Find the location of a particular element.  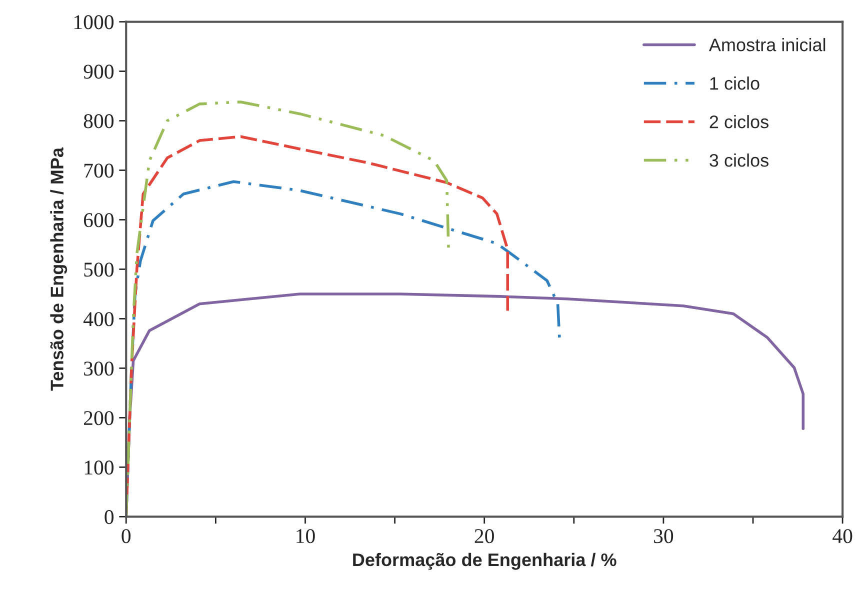

y-tick-label: 600 is located at coordinates (99, 220).